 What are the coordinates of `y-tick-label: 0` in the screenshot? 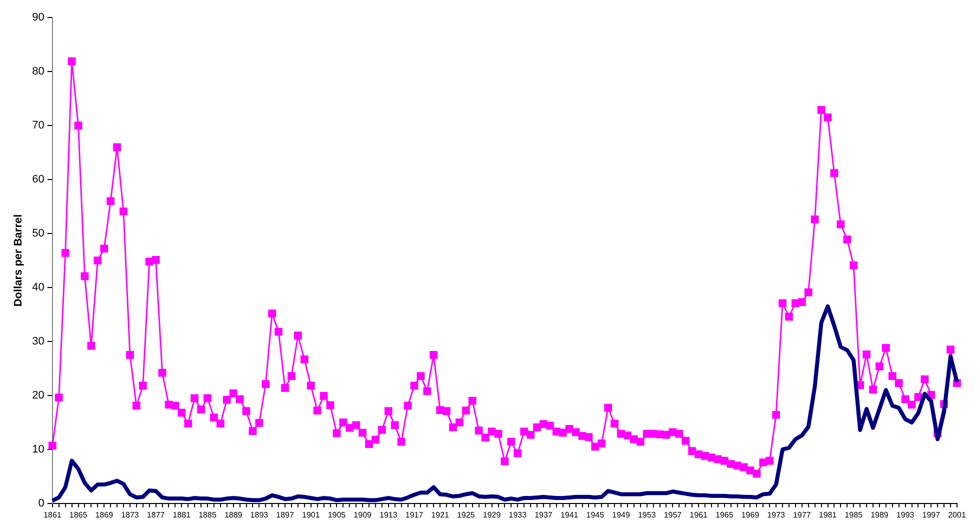 It's located at (41, 503).